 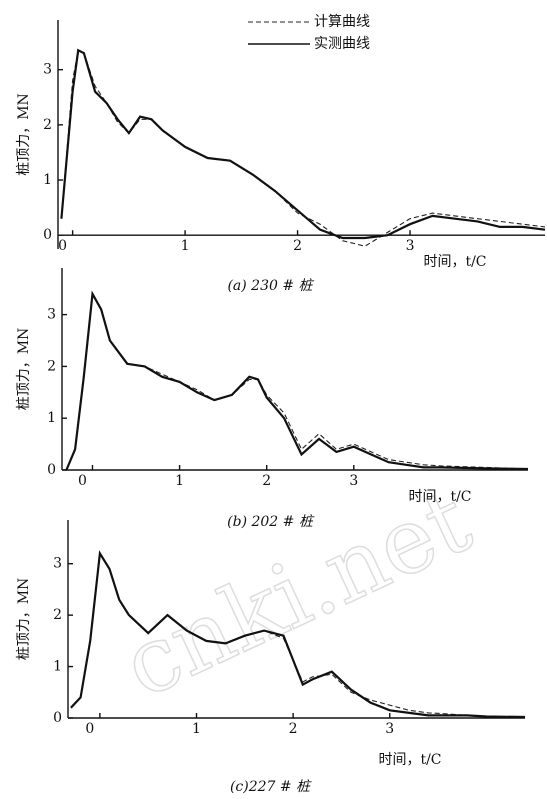 What do you see at coordinates (271, 787) in the screenshot?
I see `caption: (c)227 # 桩` at bounding box center [271, 787].